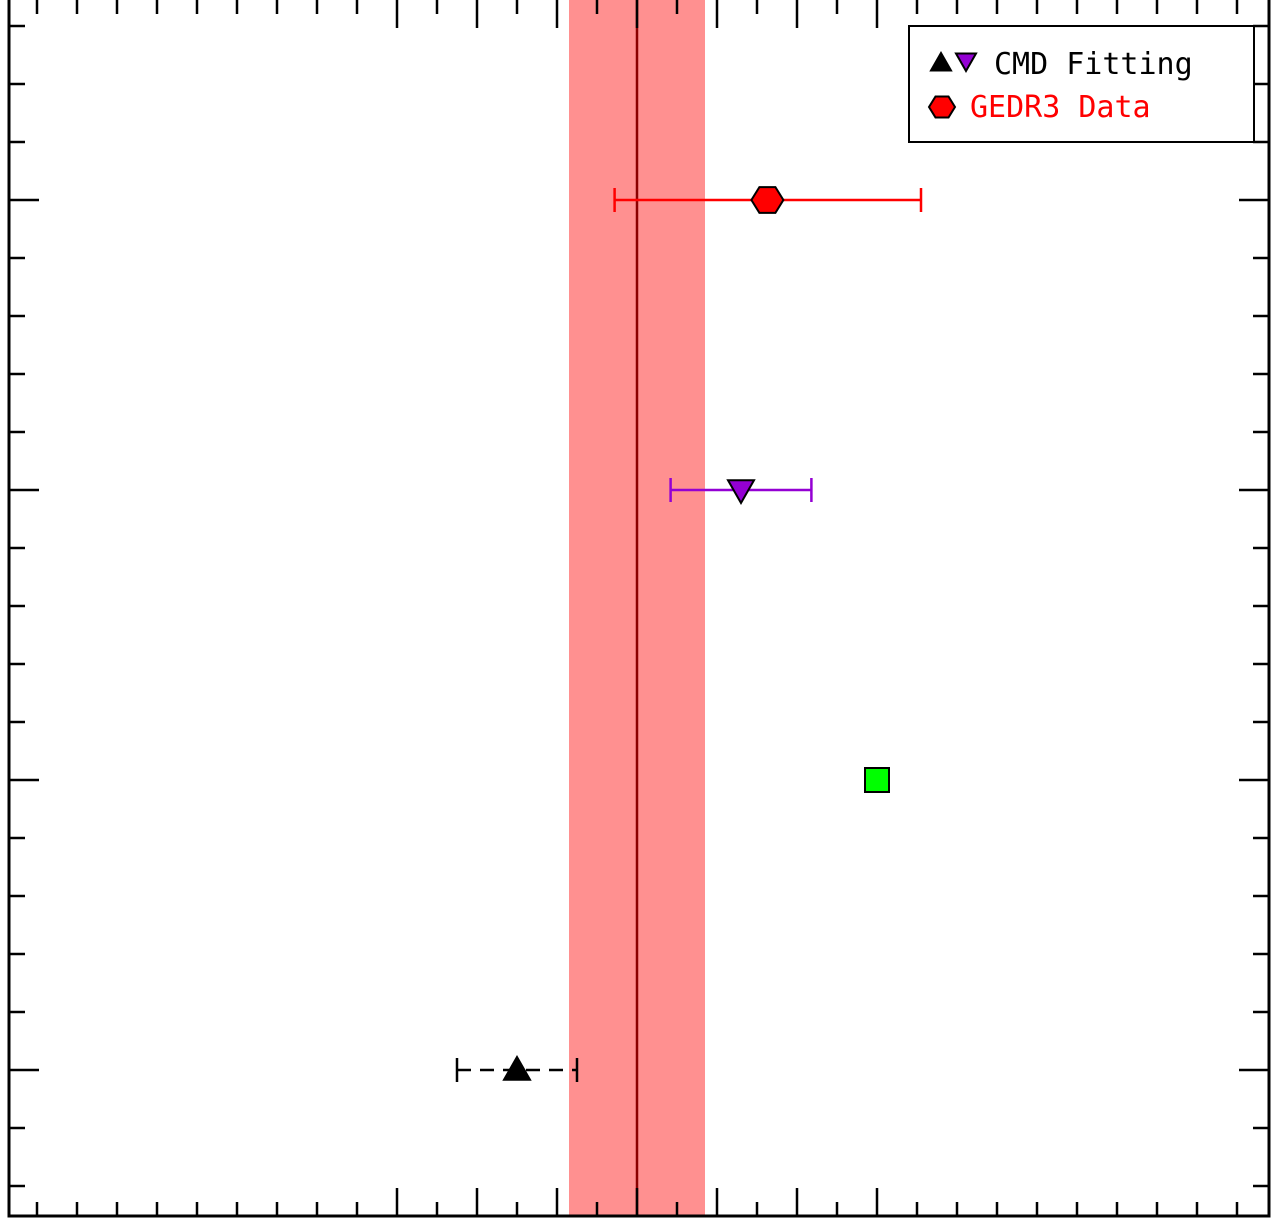 Image resolution: width=1273 pixels, height=1218 pixels. Describe the element at coordinates (1093, 64) in the screenshot. I see `legend-label-cmd-fitting: CMD Fitting` at that location.